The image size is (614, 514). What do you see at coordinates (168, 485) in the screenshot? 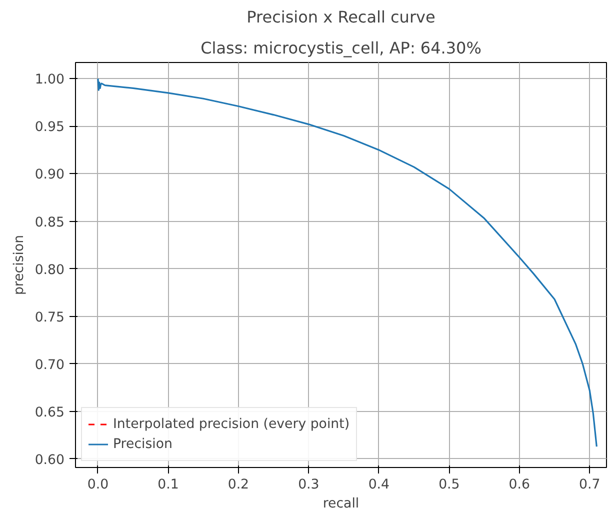
I see `x-tick-label: 0.1` at bounding box center [168, 485].